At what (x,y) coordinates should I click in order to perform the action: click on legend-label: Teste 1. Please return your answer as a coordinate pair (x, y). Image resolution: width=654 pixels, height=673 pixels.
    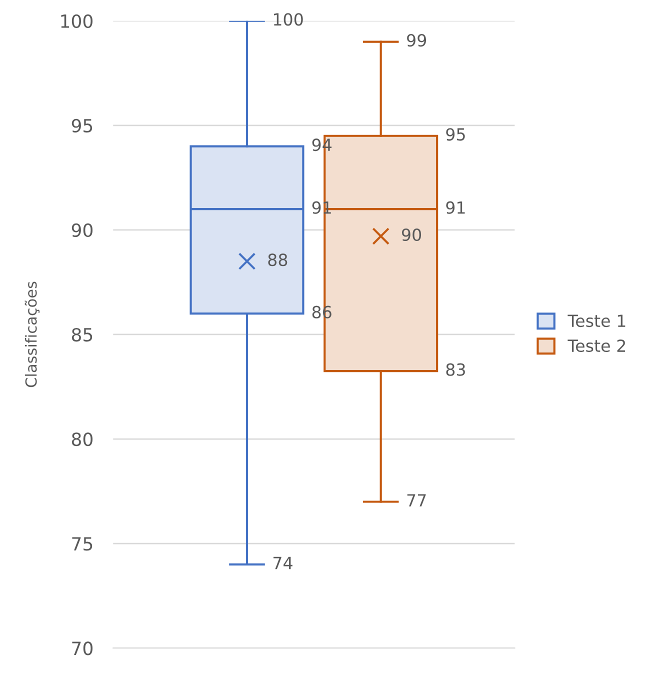
    Looking at the image, I should click on (597, 321).